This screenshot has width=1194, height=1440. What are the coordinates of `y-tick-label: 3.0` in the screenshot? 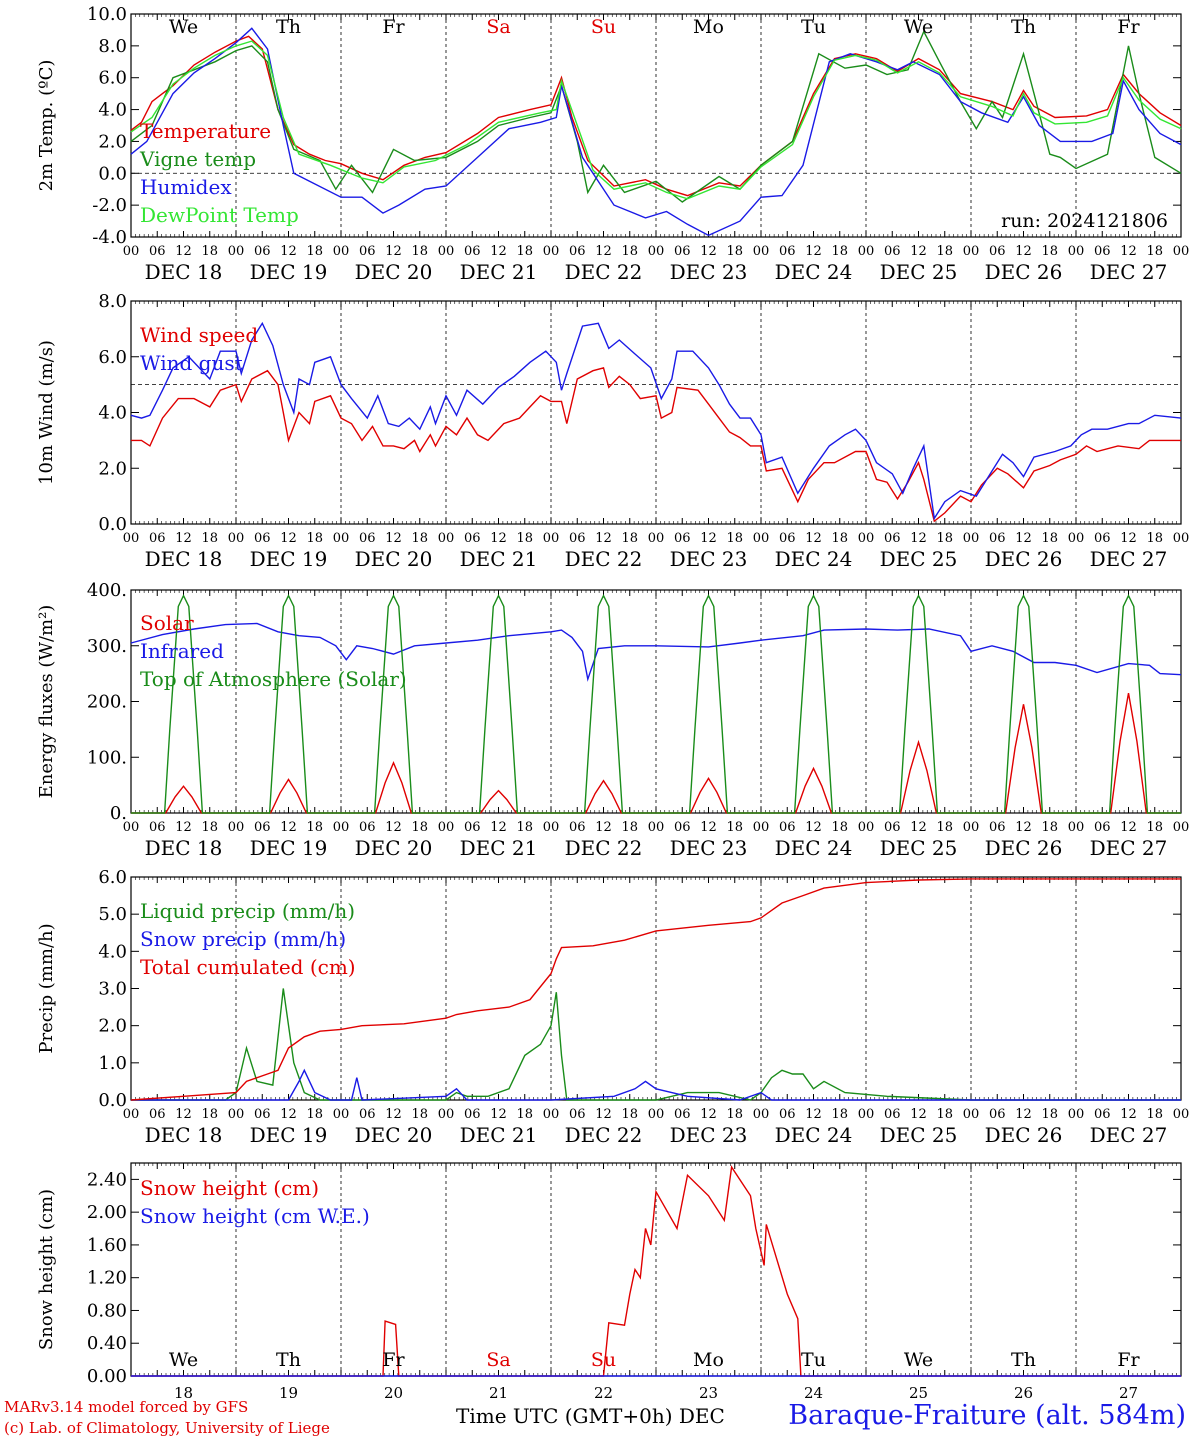 It's located at (112, 989).